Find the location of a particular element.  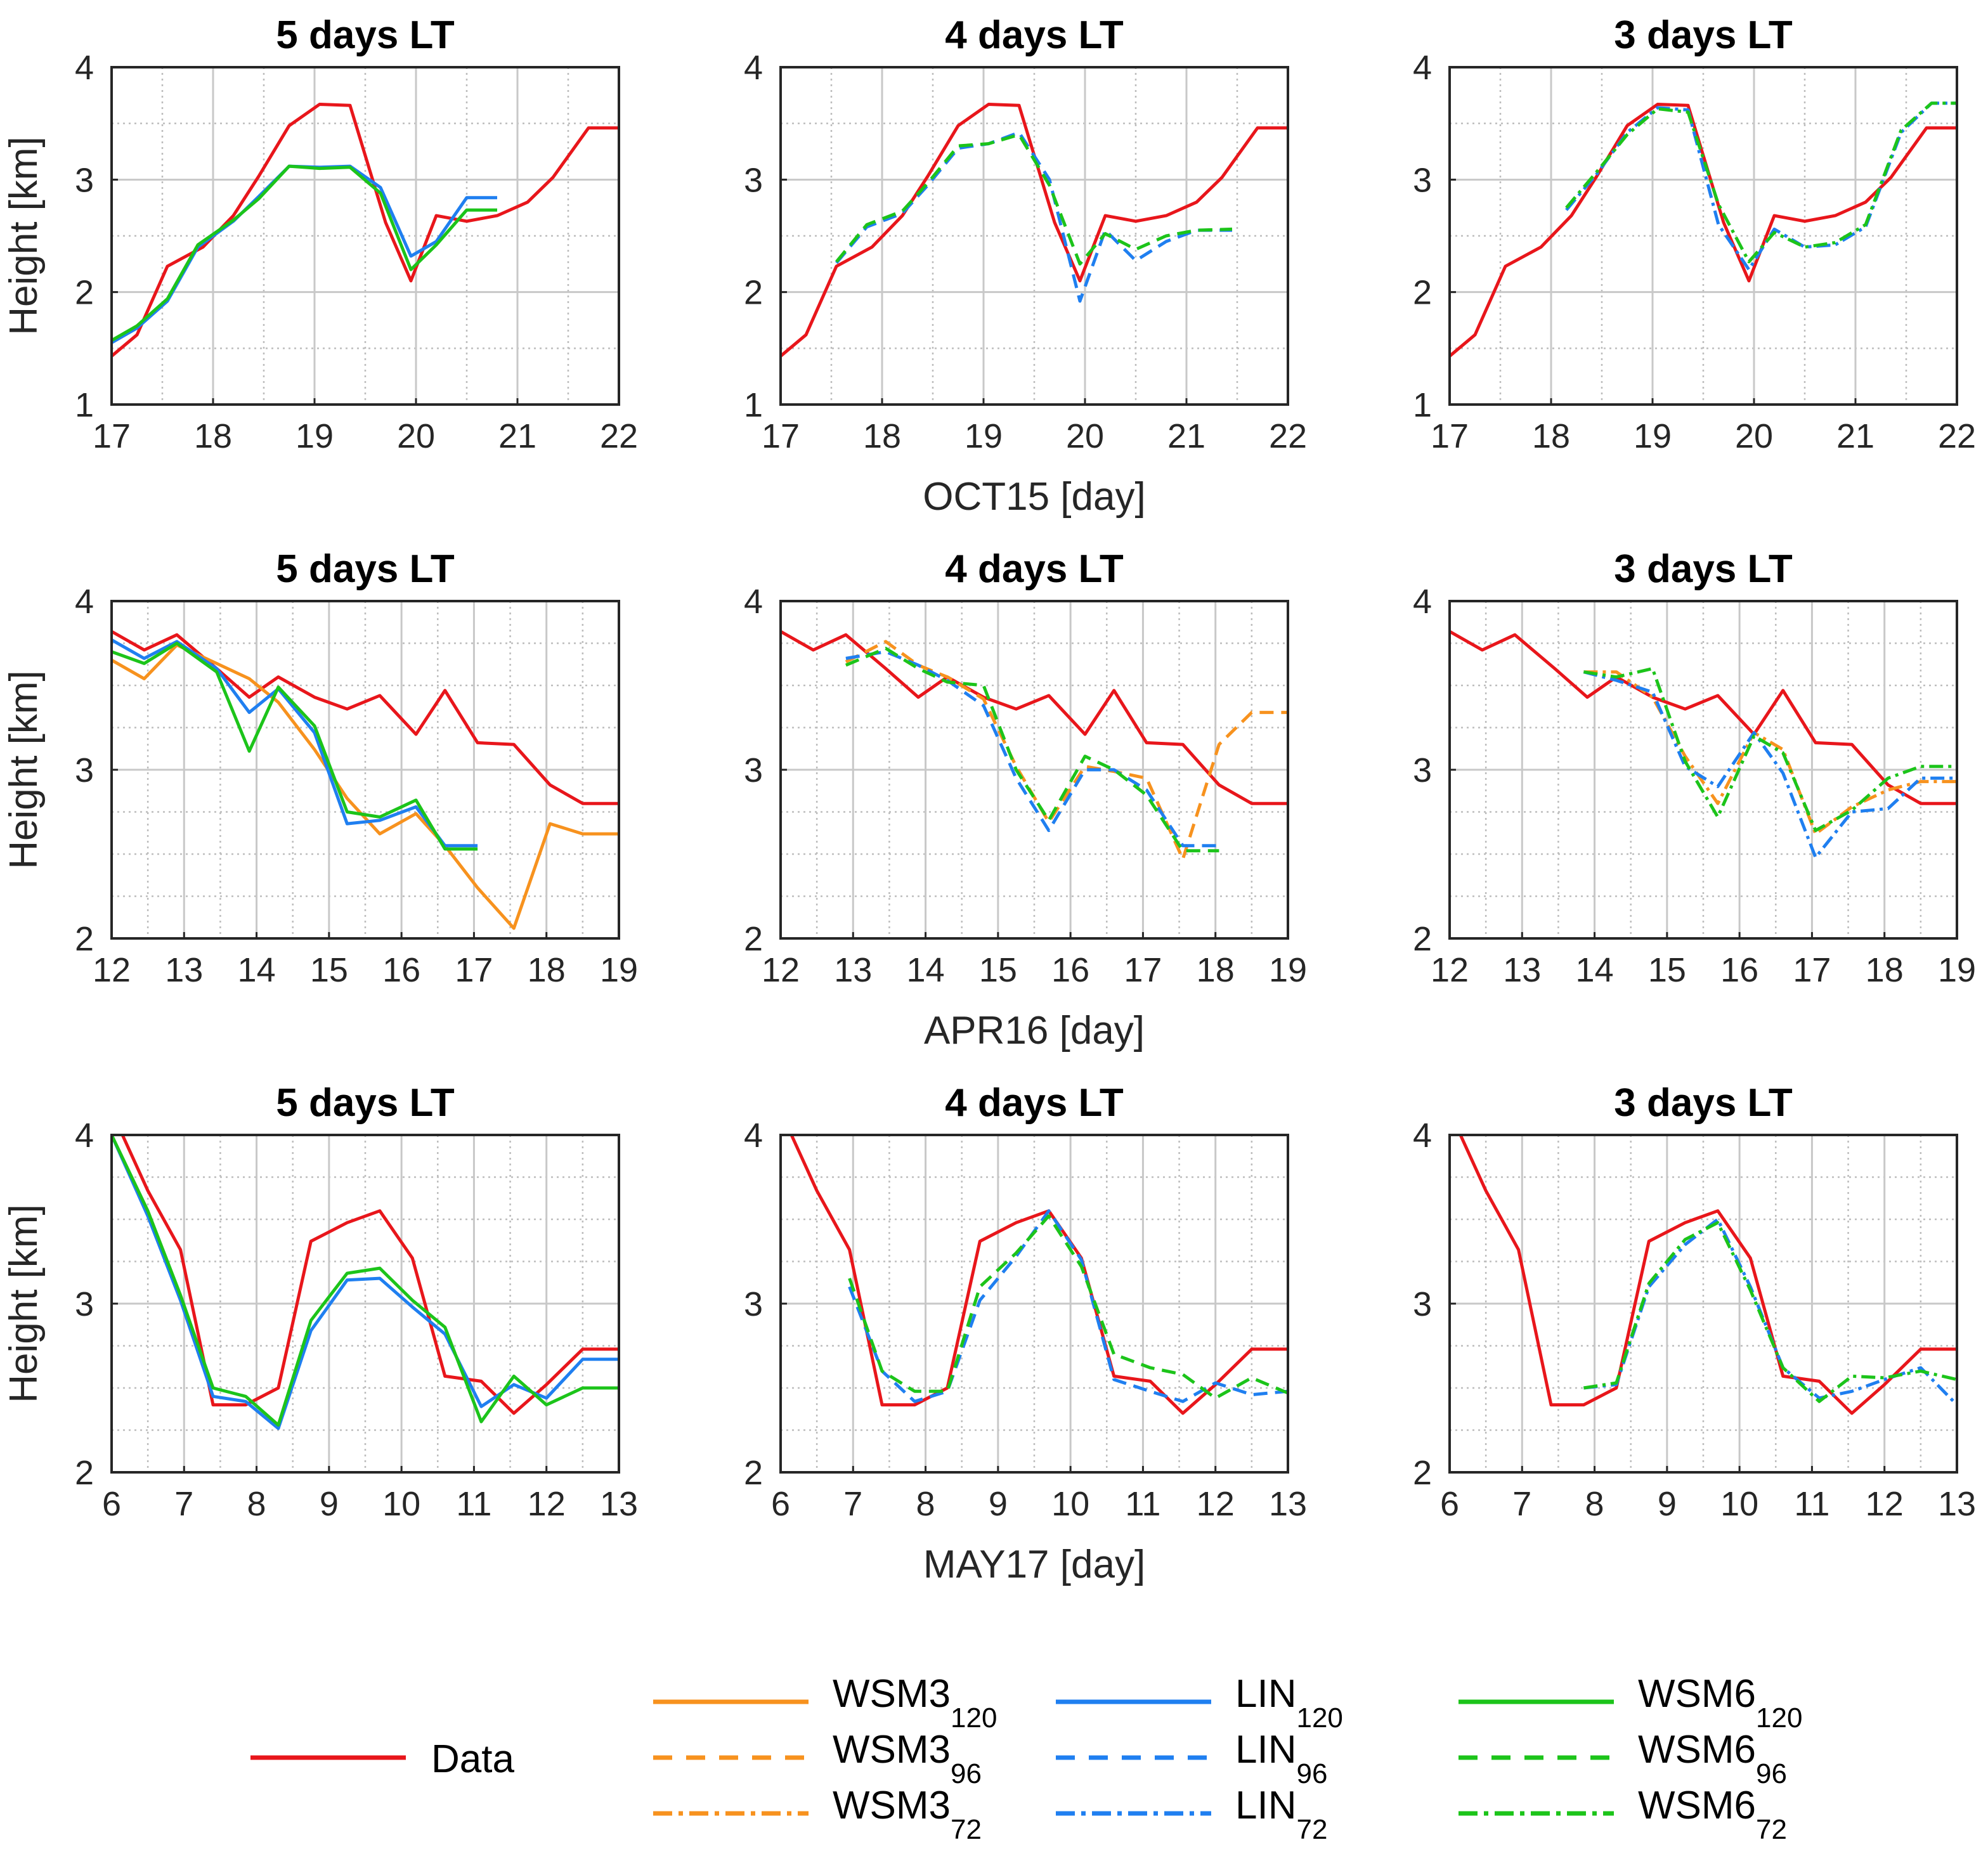

legend-label: LIN96 is located at coordinates (1281, 1758).